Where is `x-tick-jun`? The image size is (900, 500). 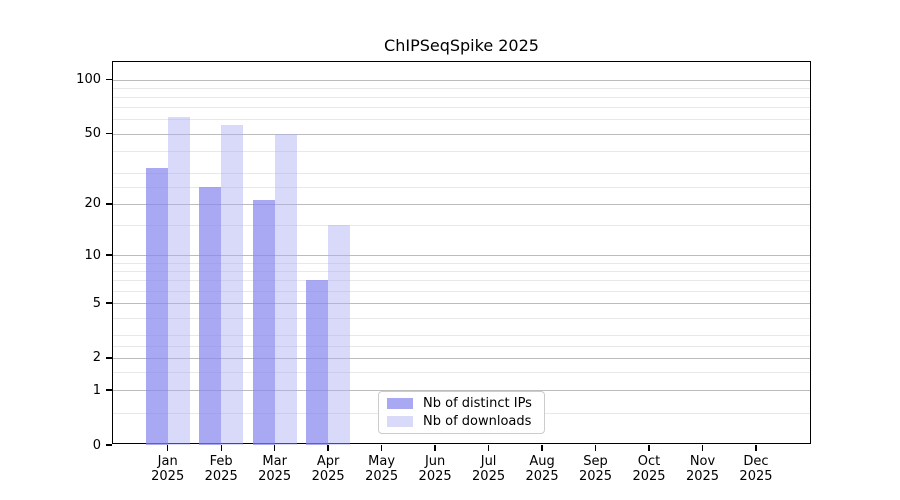
x-tick-jun is located at coordinates (435, 448).